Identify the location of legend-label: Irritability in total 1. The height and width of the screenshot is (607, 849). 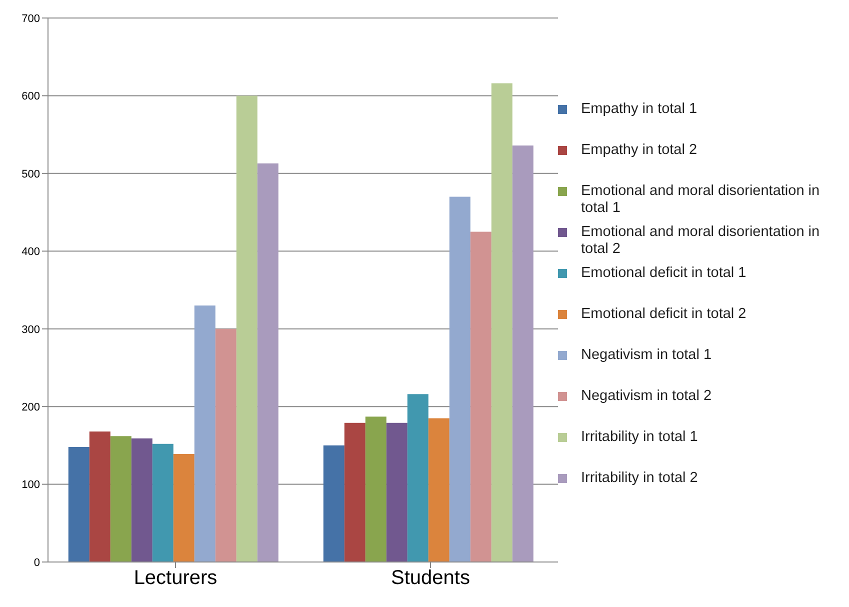
(639, 437).